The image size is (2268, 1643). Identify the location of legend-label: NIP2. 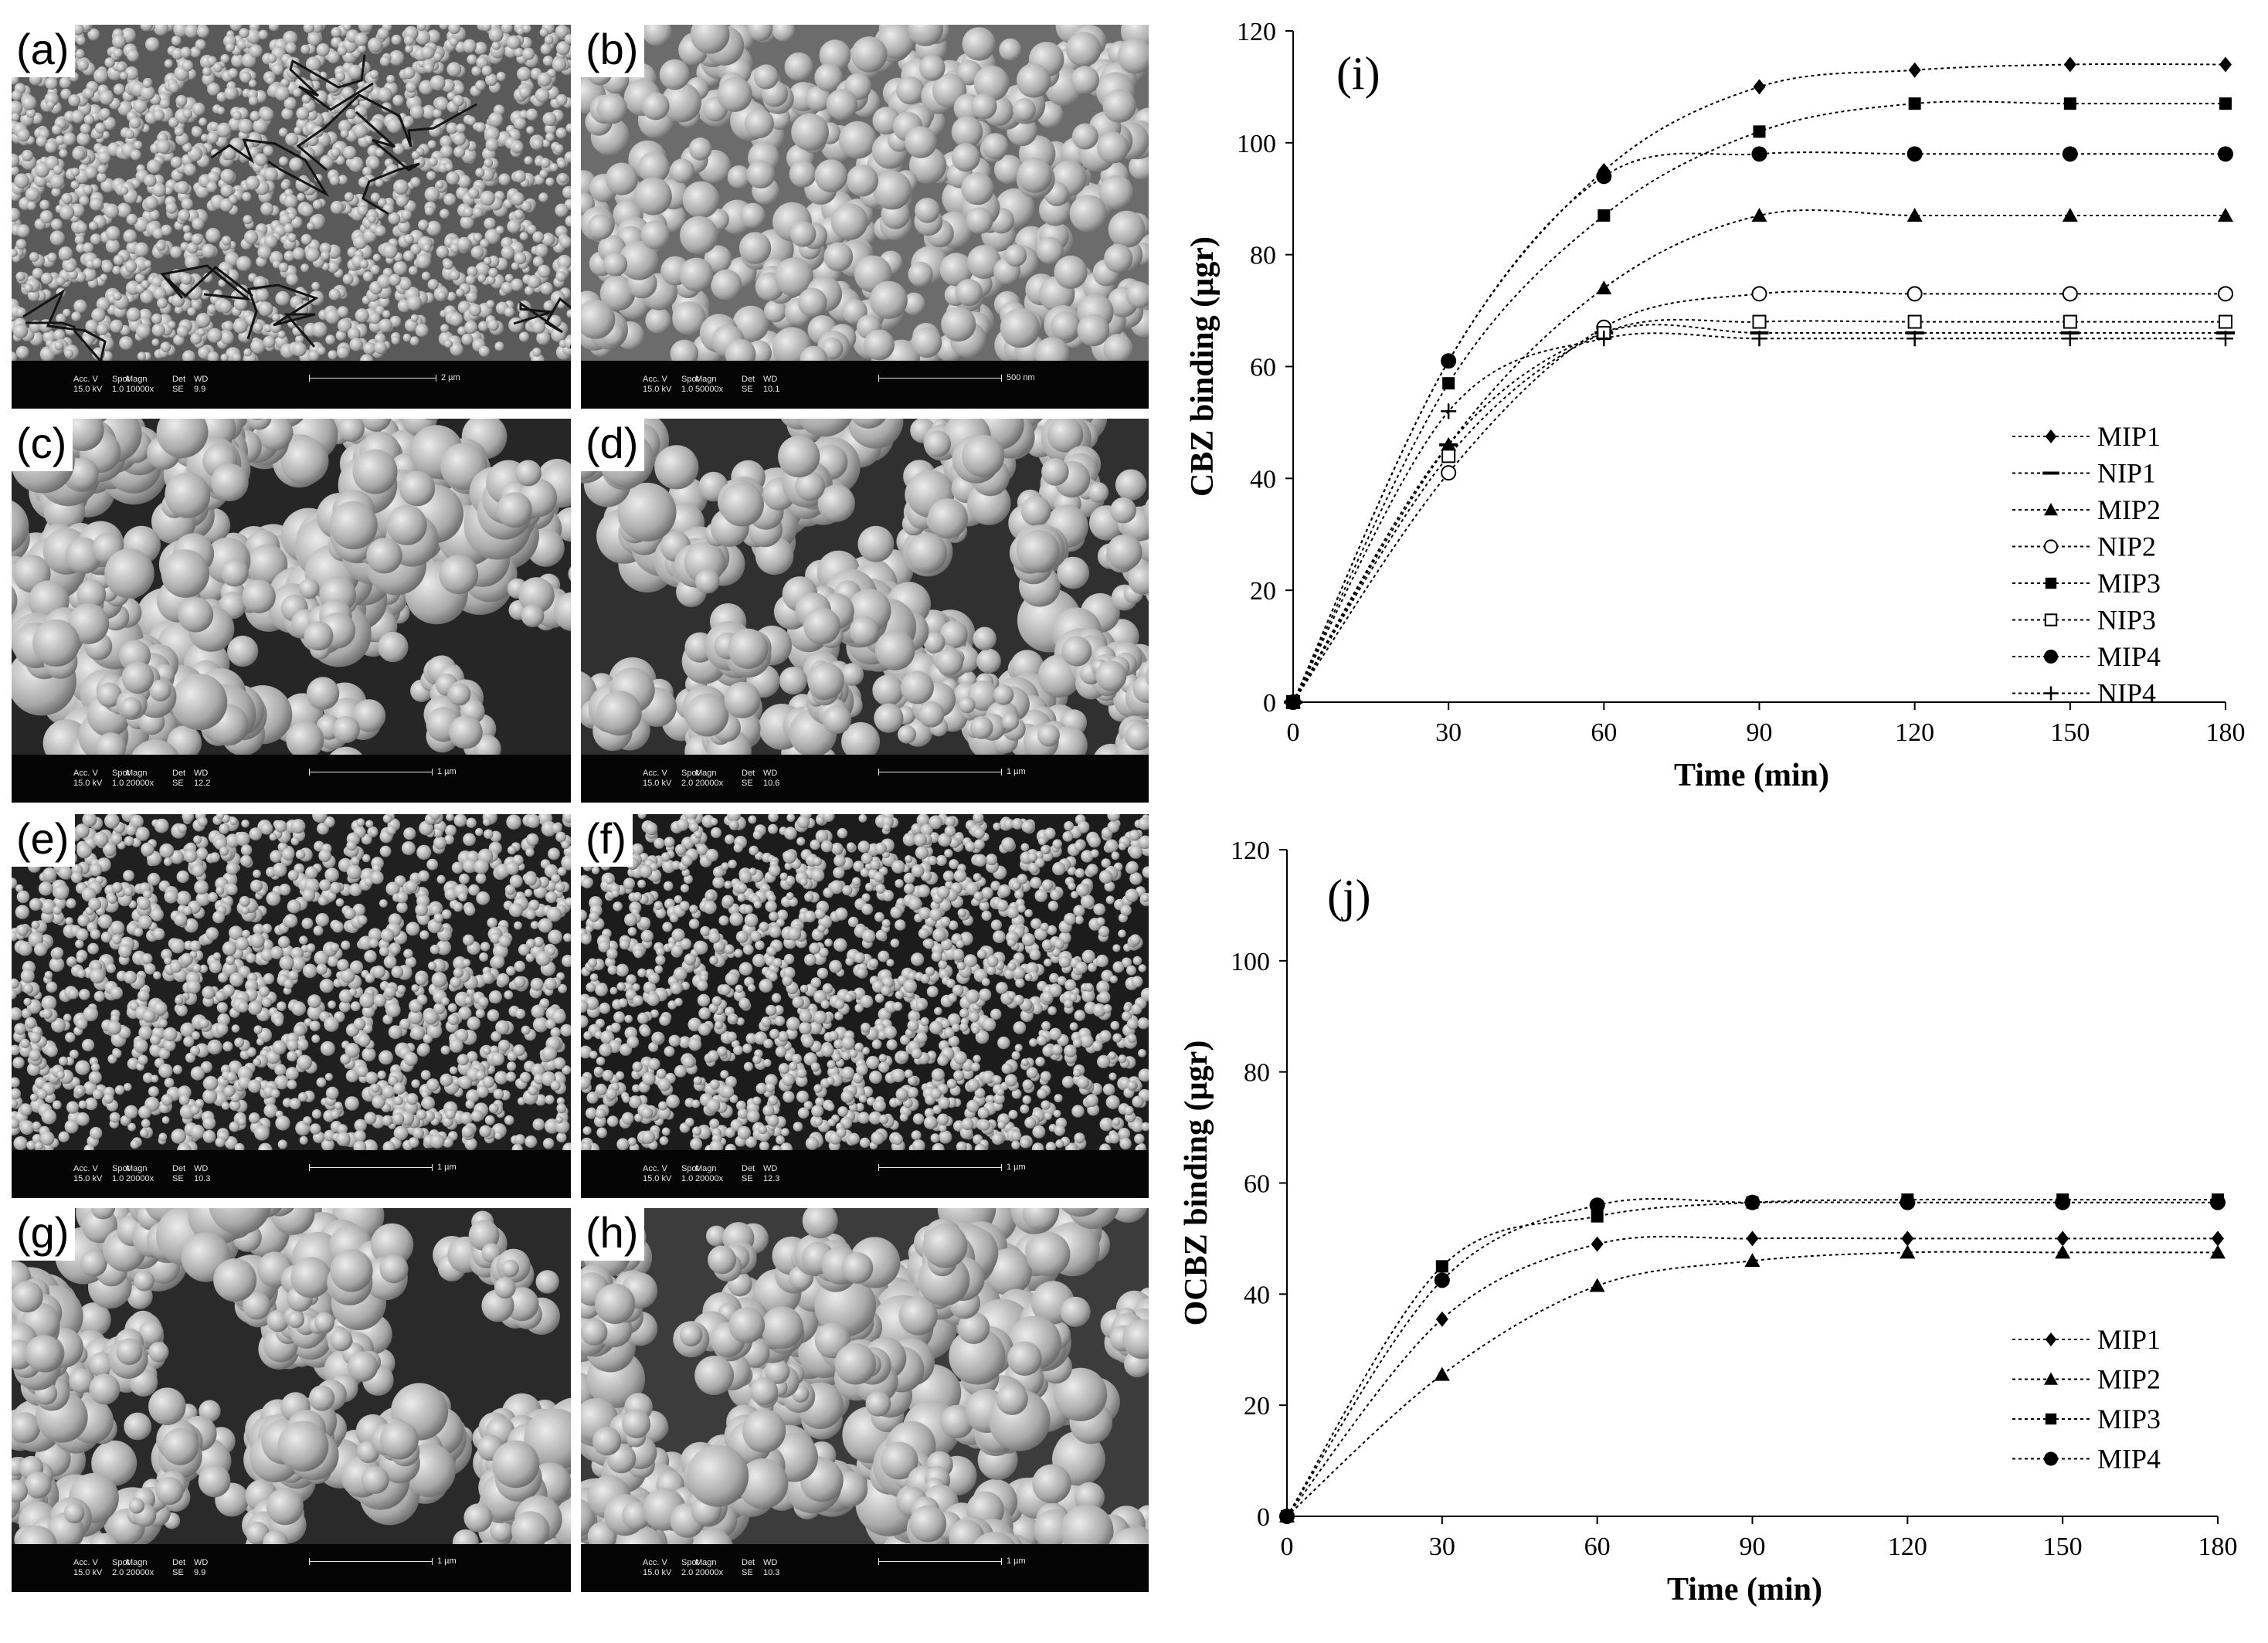
(2126, 546).